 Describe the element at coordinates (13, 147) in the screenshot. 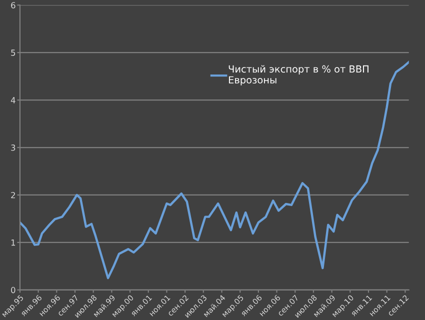

I see `y-tick-label: 3` at that location.